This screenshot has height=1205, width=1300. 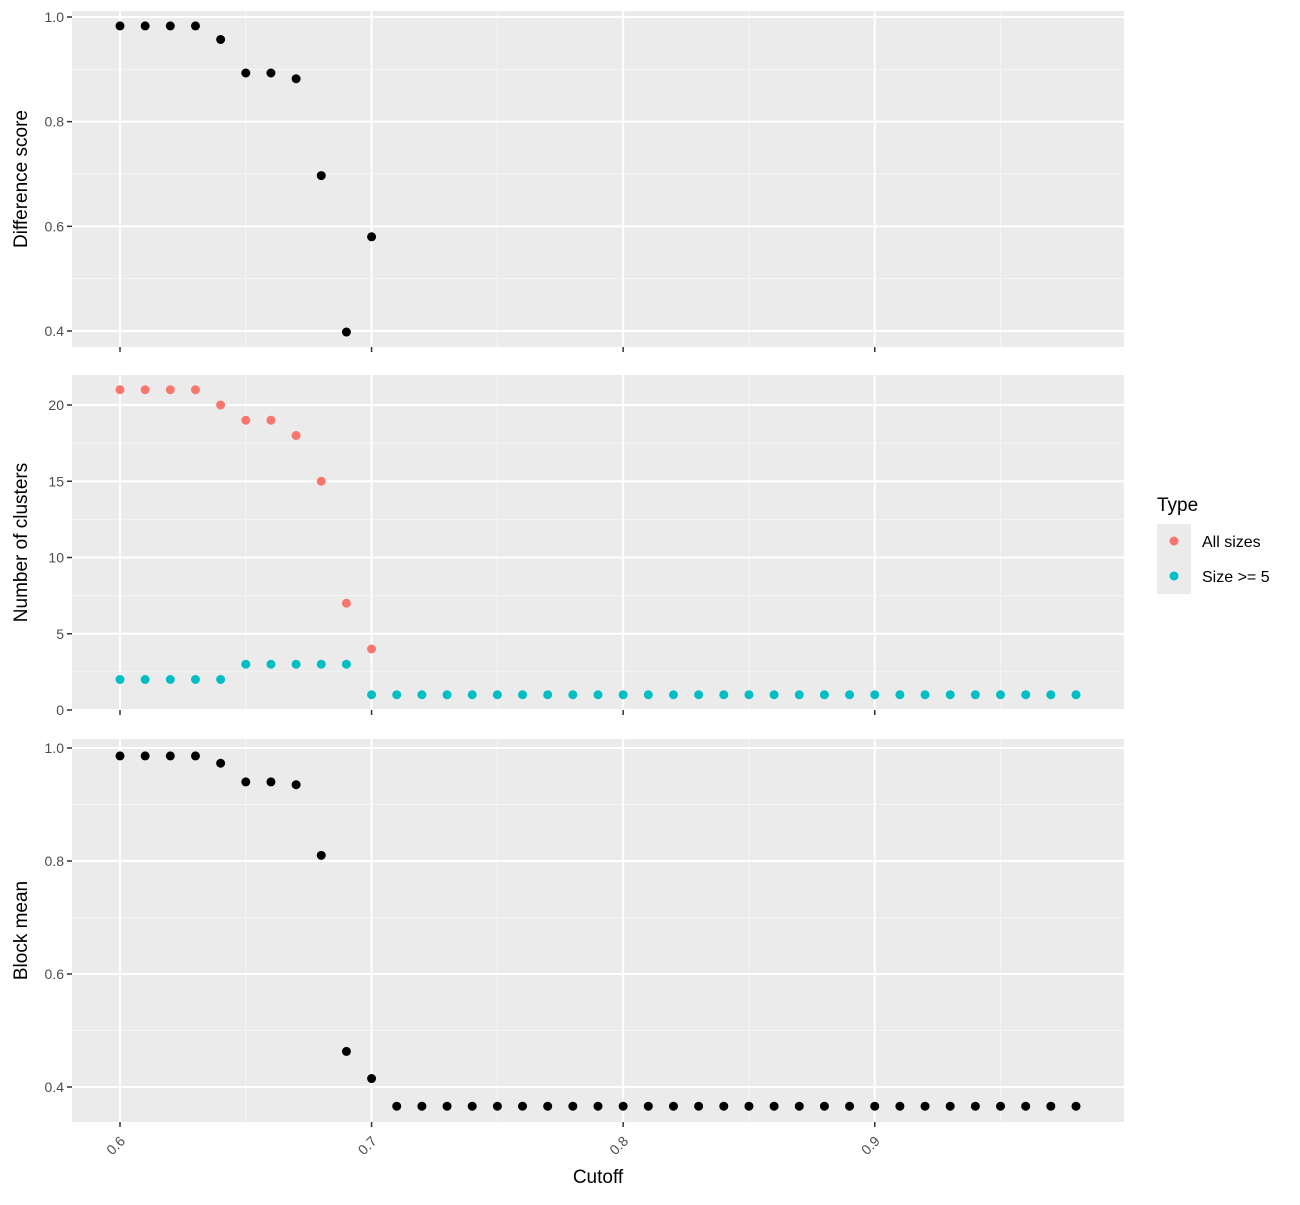 I want to click on top-y-tick-label: 0.4, so click(x=55, y=331).